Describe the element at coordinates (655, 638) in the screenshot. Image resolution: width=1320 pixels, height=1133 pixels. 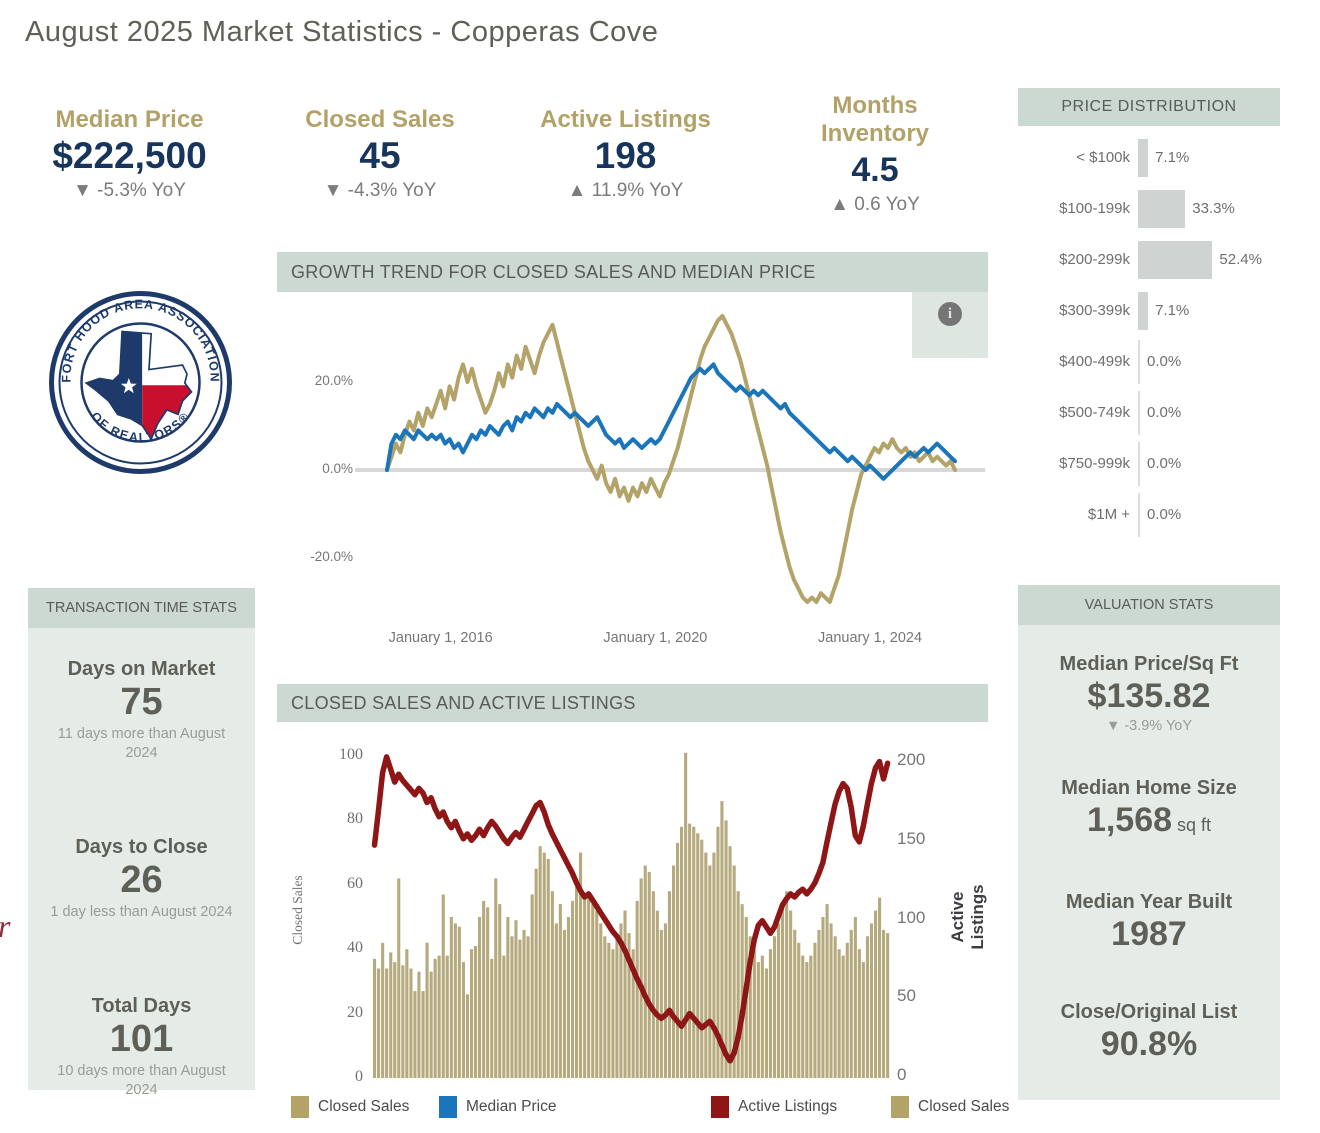
I see `growth-xtick: January 1, 2020` at that location.